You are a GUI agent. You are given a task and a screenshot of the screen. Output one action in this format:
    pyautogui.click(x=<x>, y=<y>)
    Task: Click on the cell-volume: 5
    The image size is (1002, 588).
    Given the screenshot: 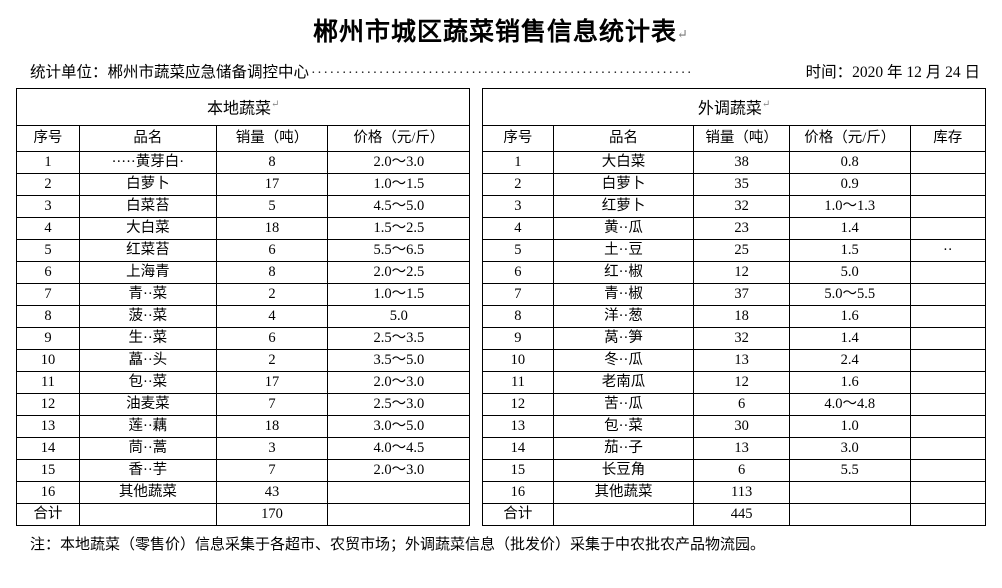 What is the action you would take?
    pyautogui.click(x=272, y=206)
    